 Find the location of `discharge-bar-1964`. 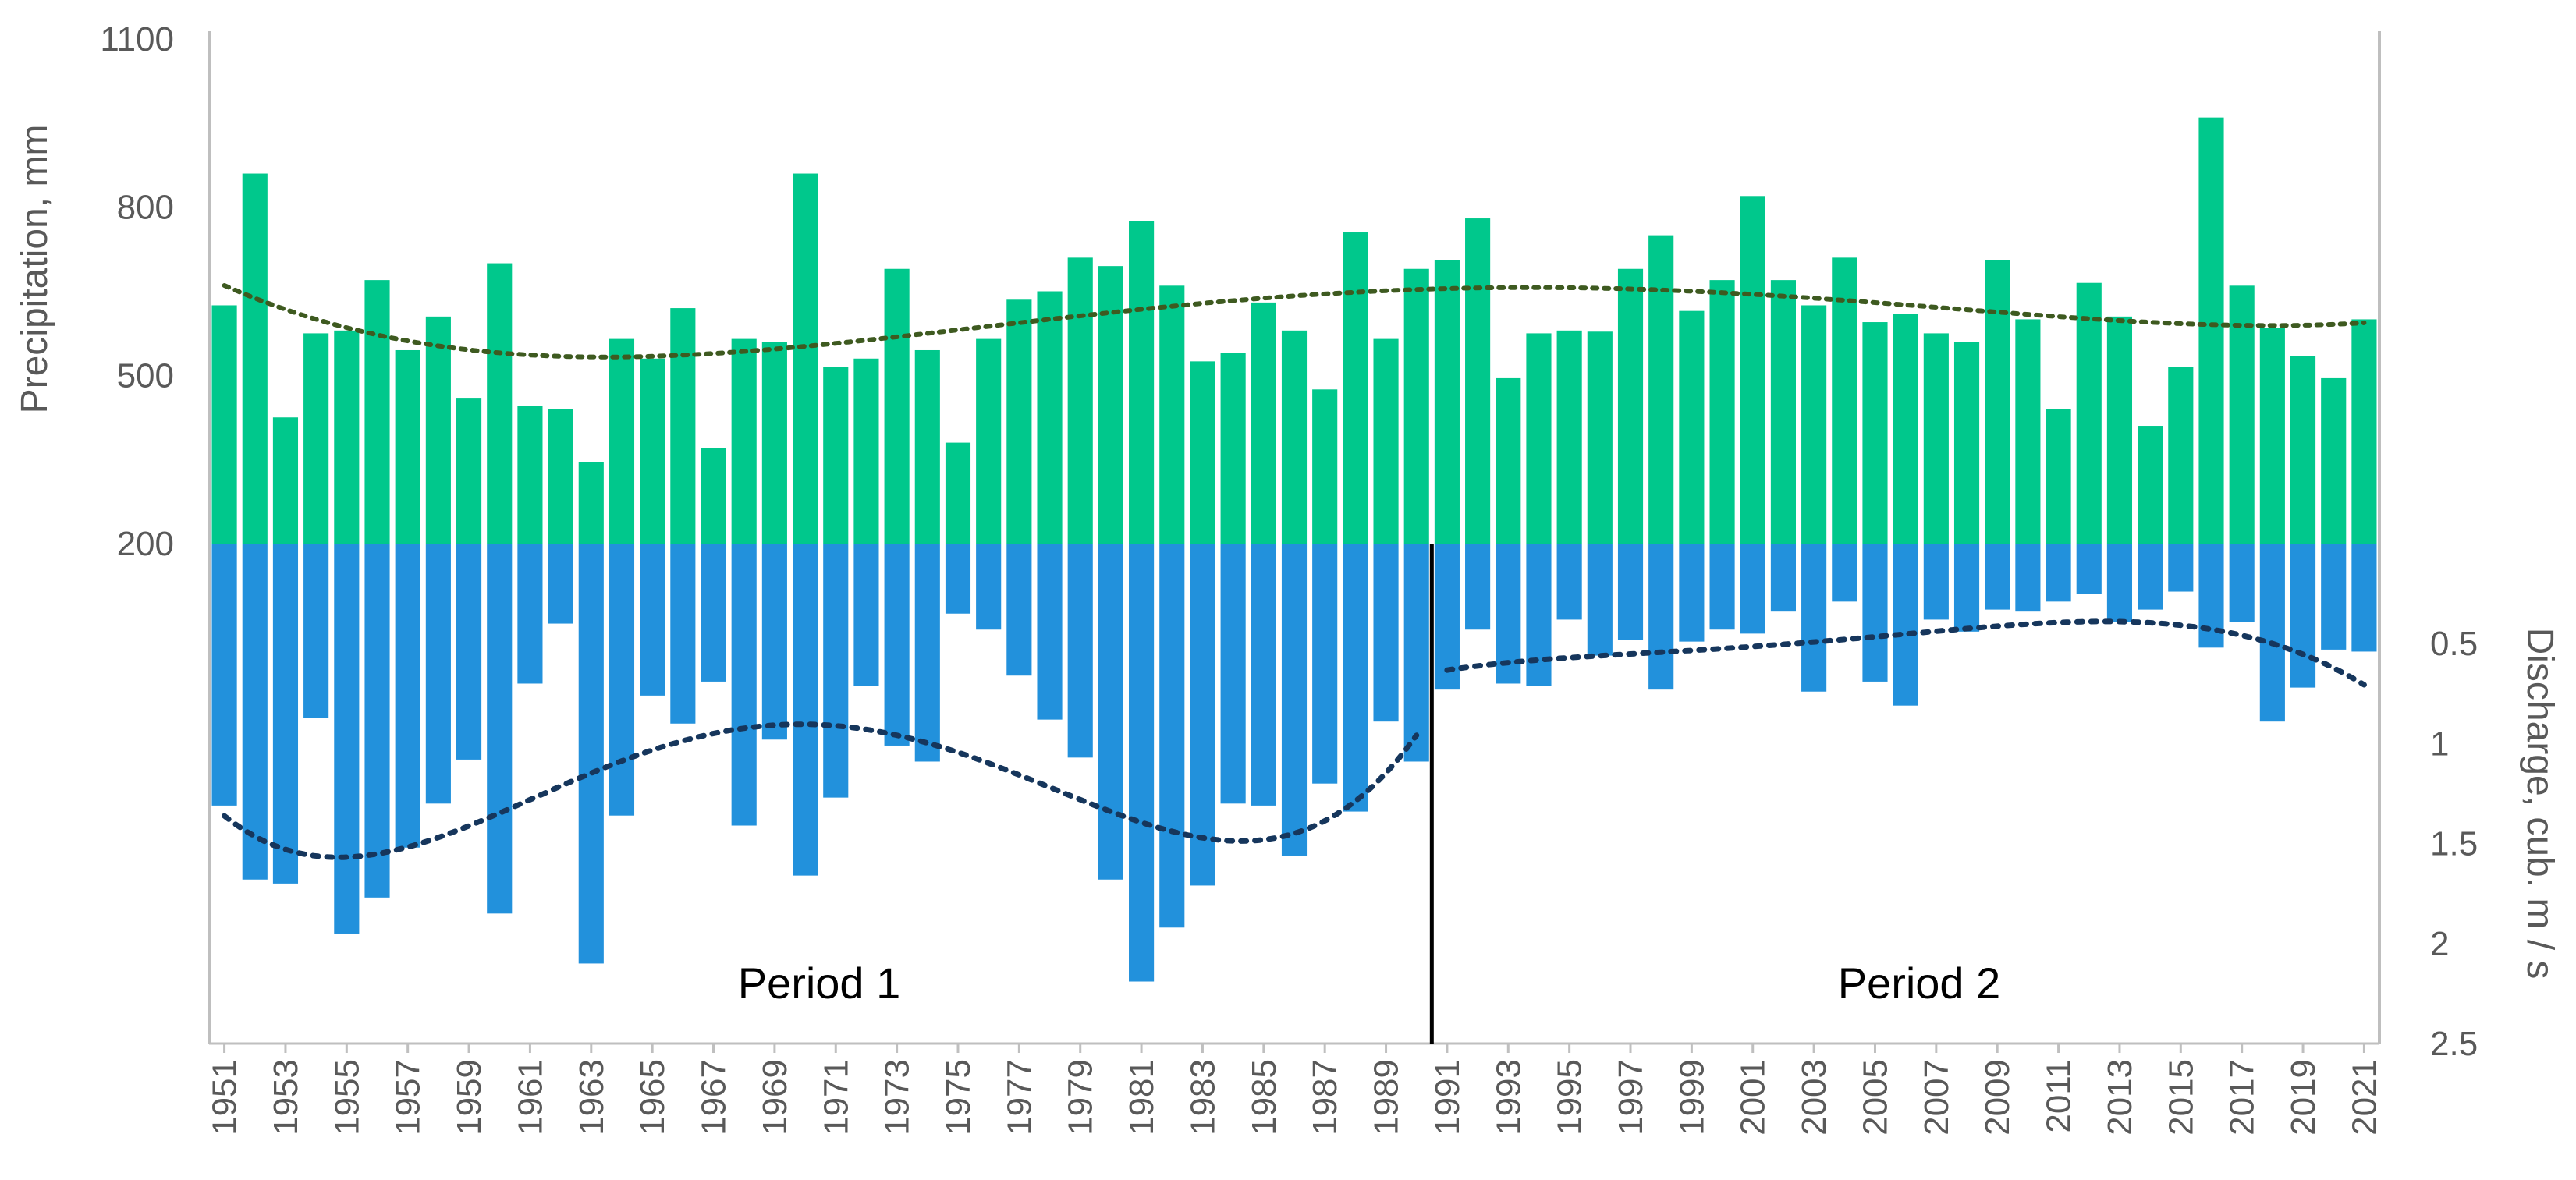

discharge-bar-1964 is located at coordinates (622, 680).